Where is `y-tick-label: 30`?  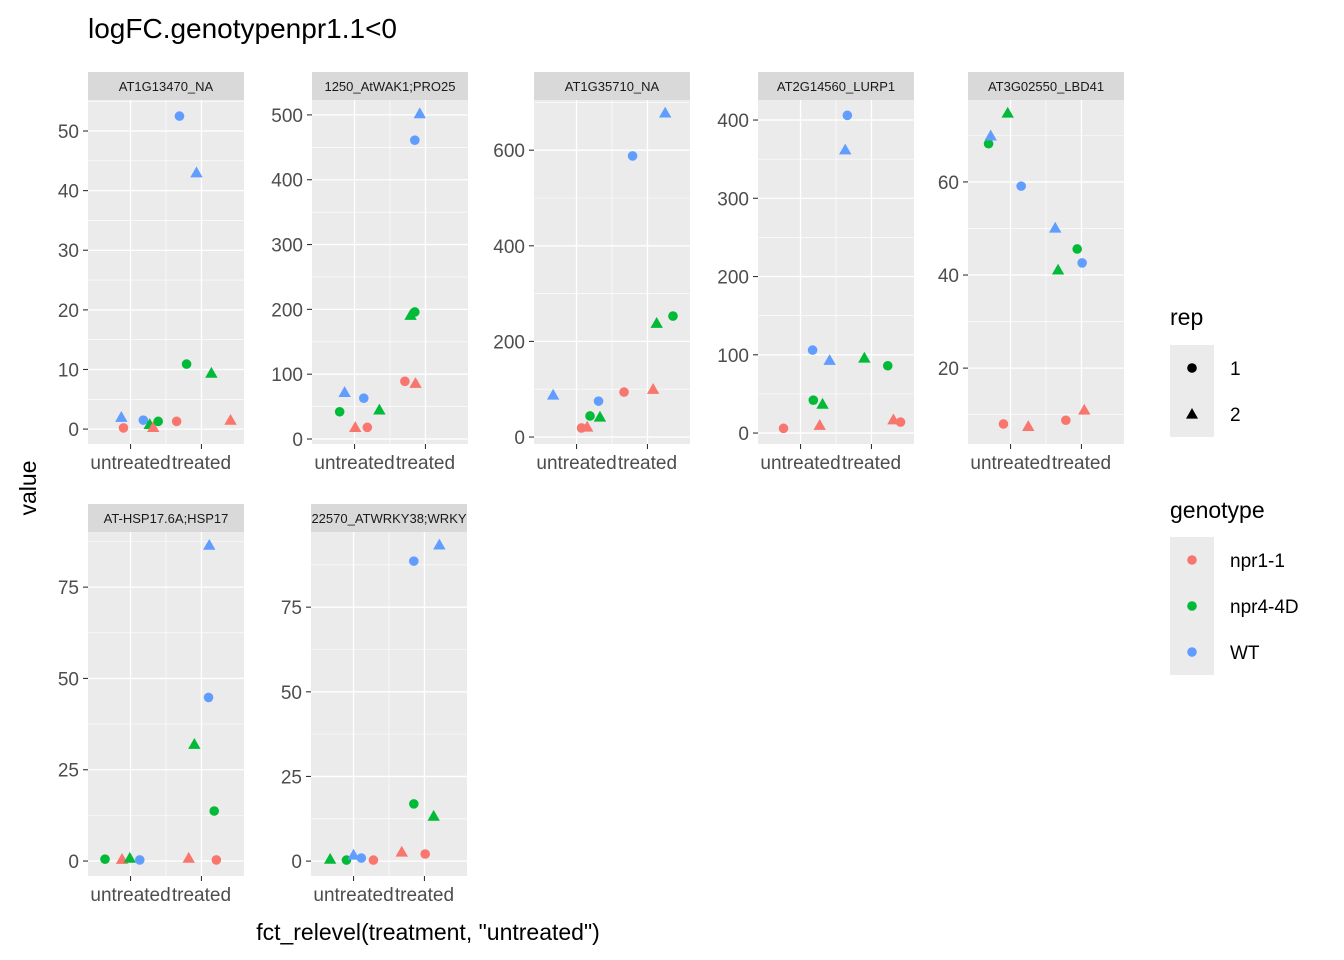 y-tick-label: 30 is located at coordinates (68, 251).